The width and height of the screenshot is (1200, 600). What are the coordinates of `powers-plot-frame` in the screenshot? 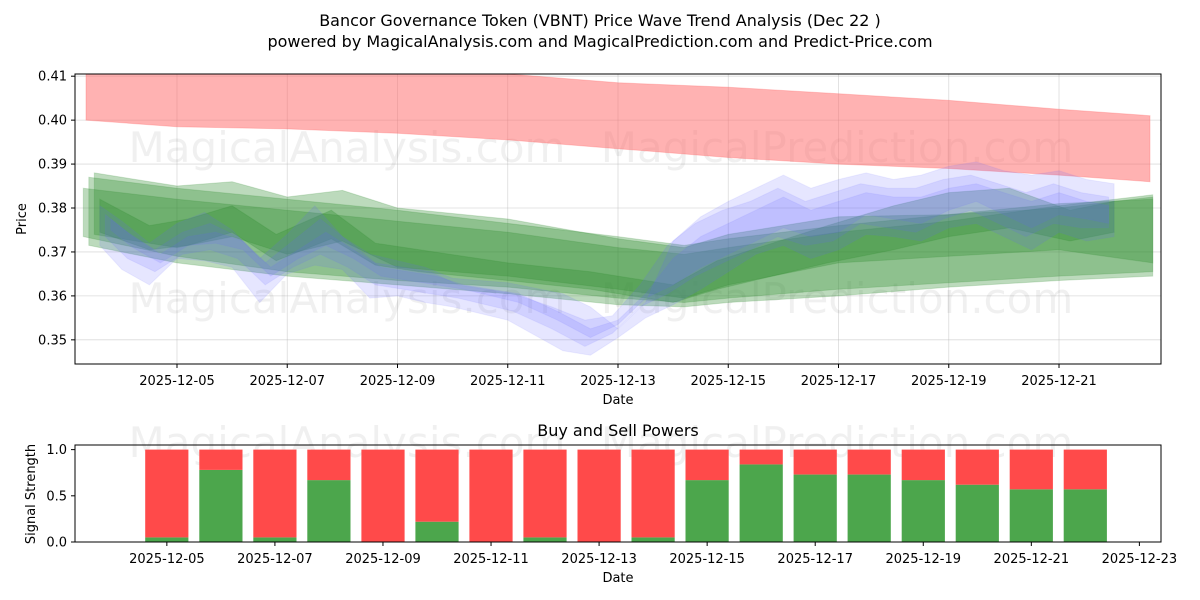 It's located at (618, 493).